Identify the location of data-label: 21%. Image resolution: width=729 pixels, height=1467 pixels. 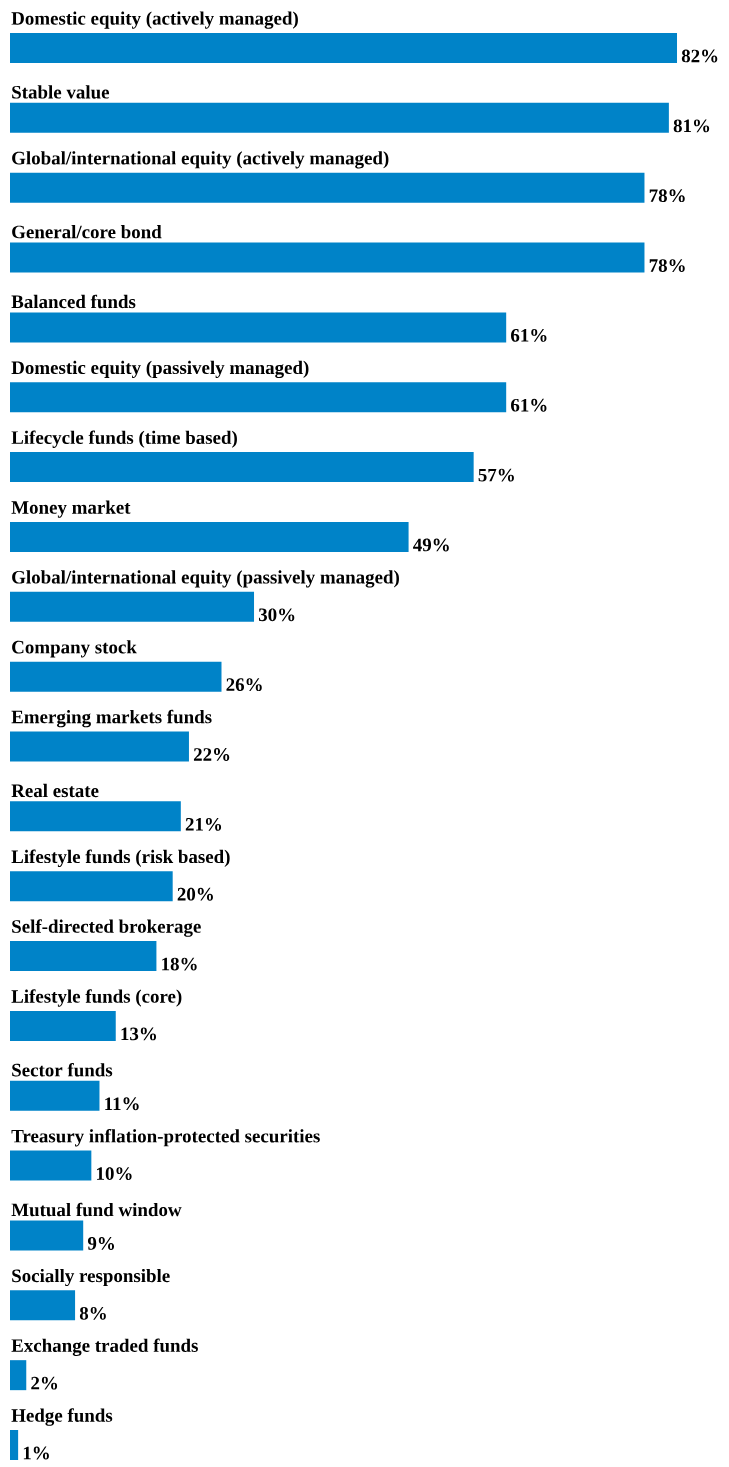
(203, 824).